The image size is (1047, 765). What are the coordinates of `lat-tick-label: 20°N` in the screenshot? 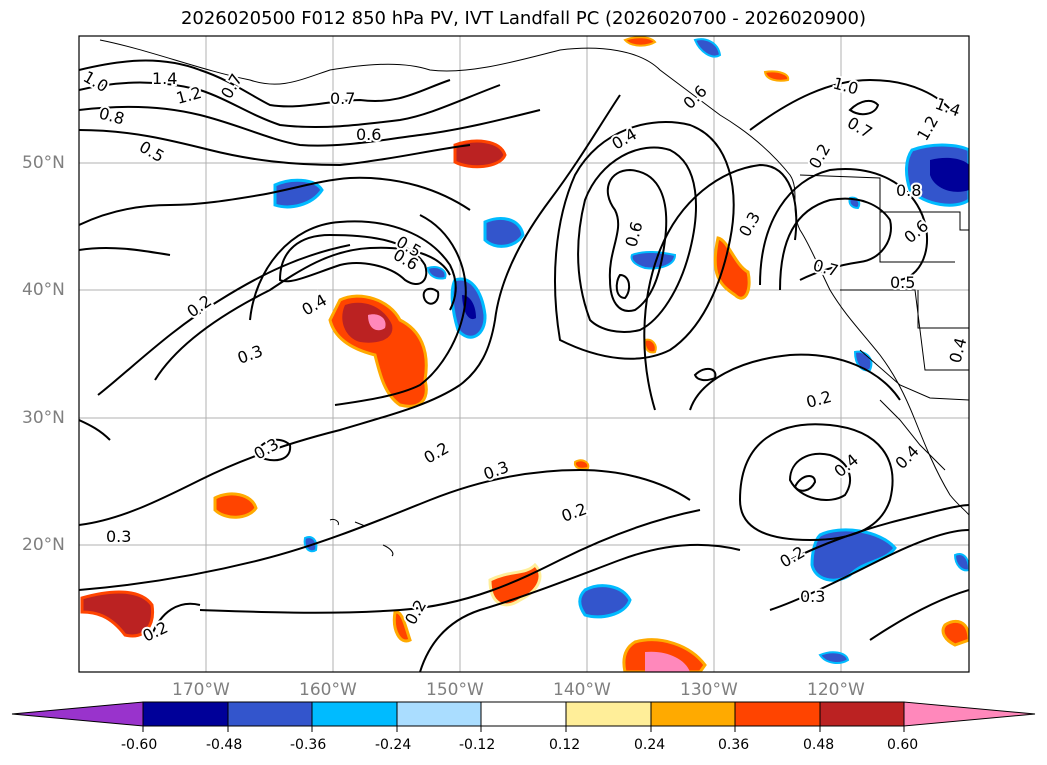 It's located at (43, 545).